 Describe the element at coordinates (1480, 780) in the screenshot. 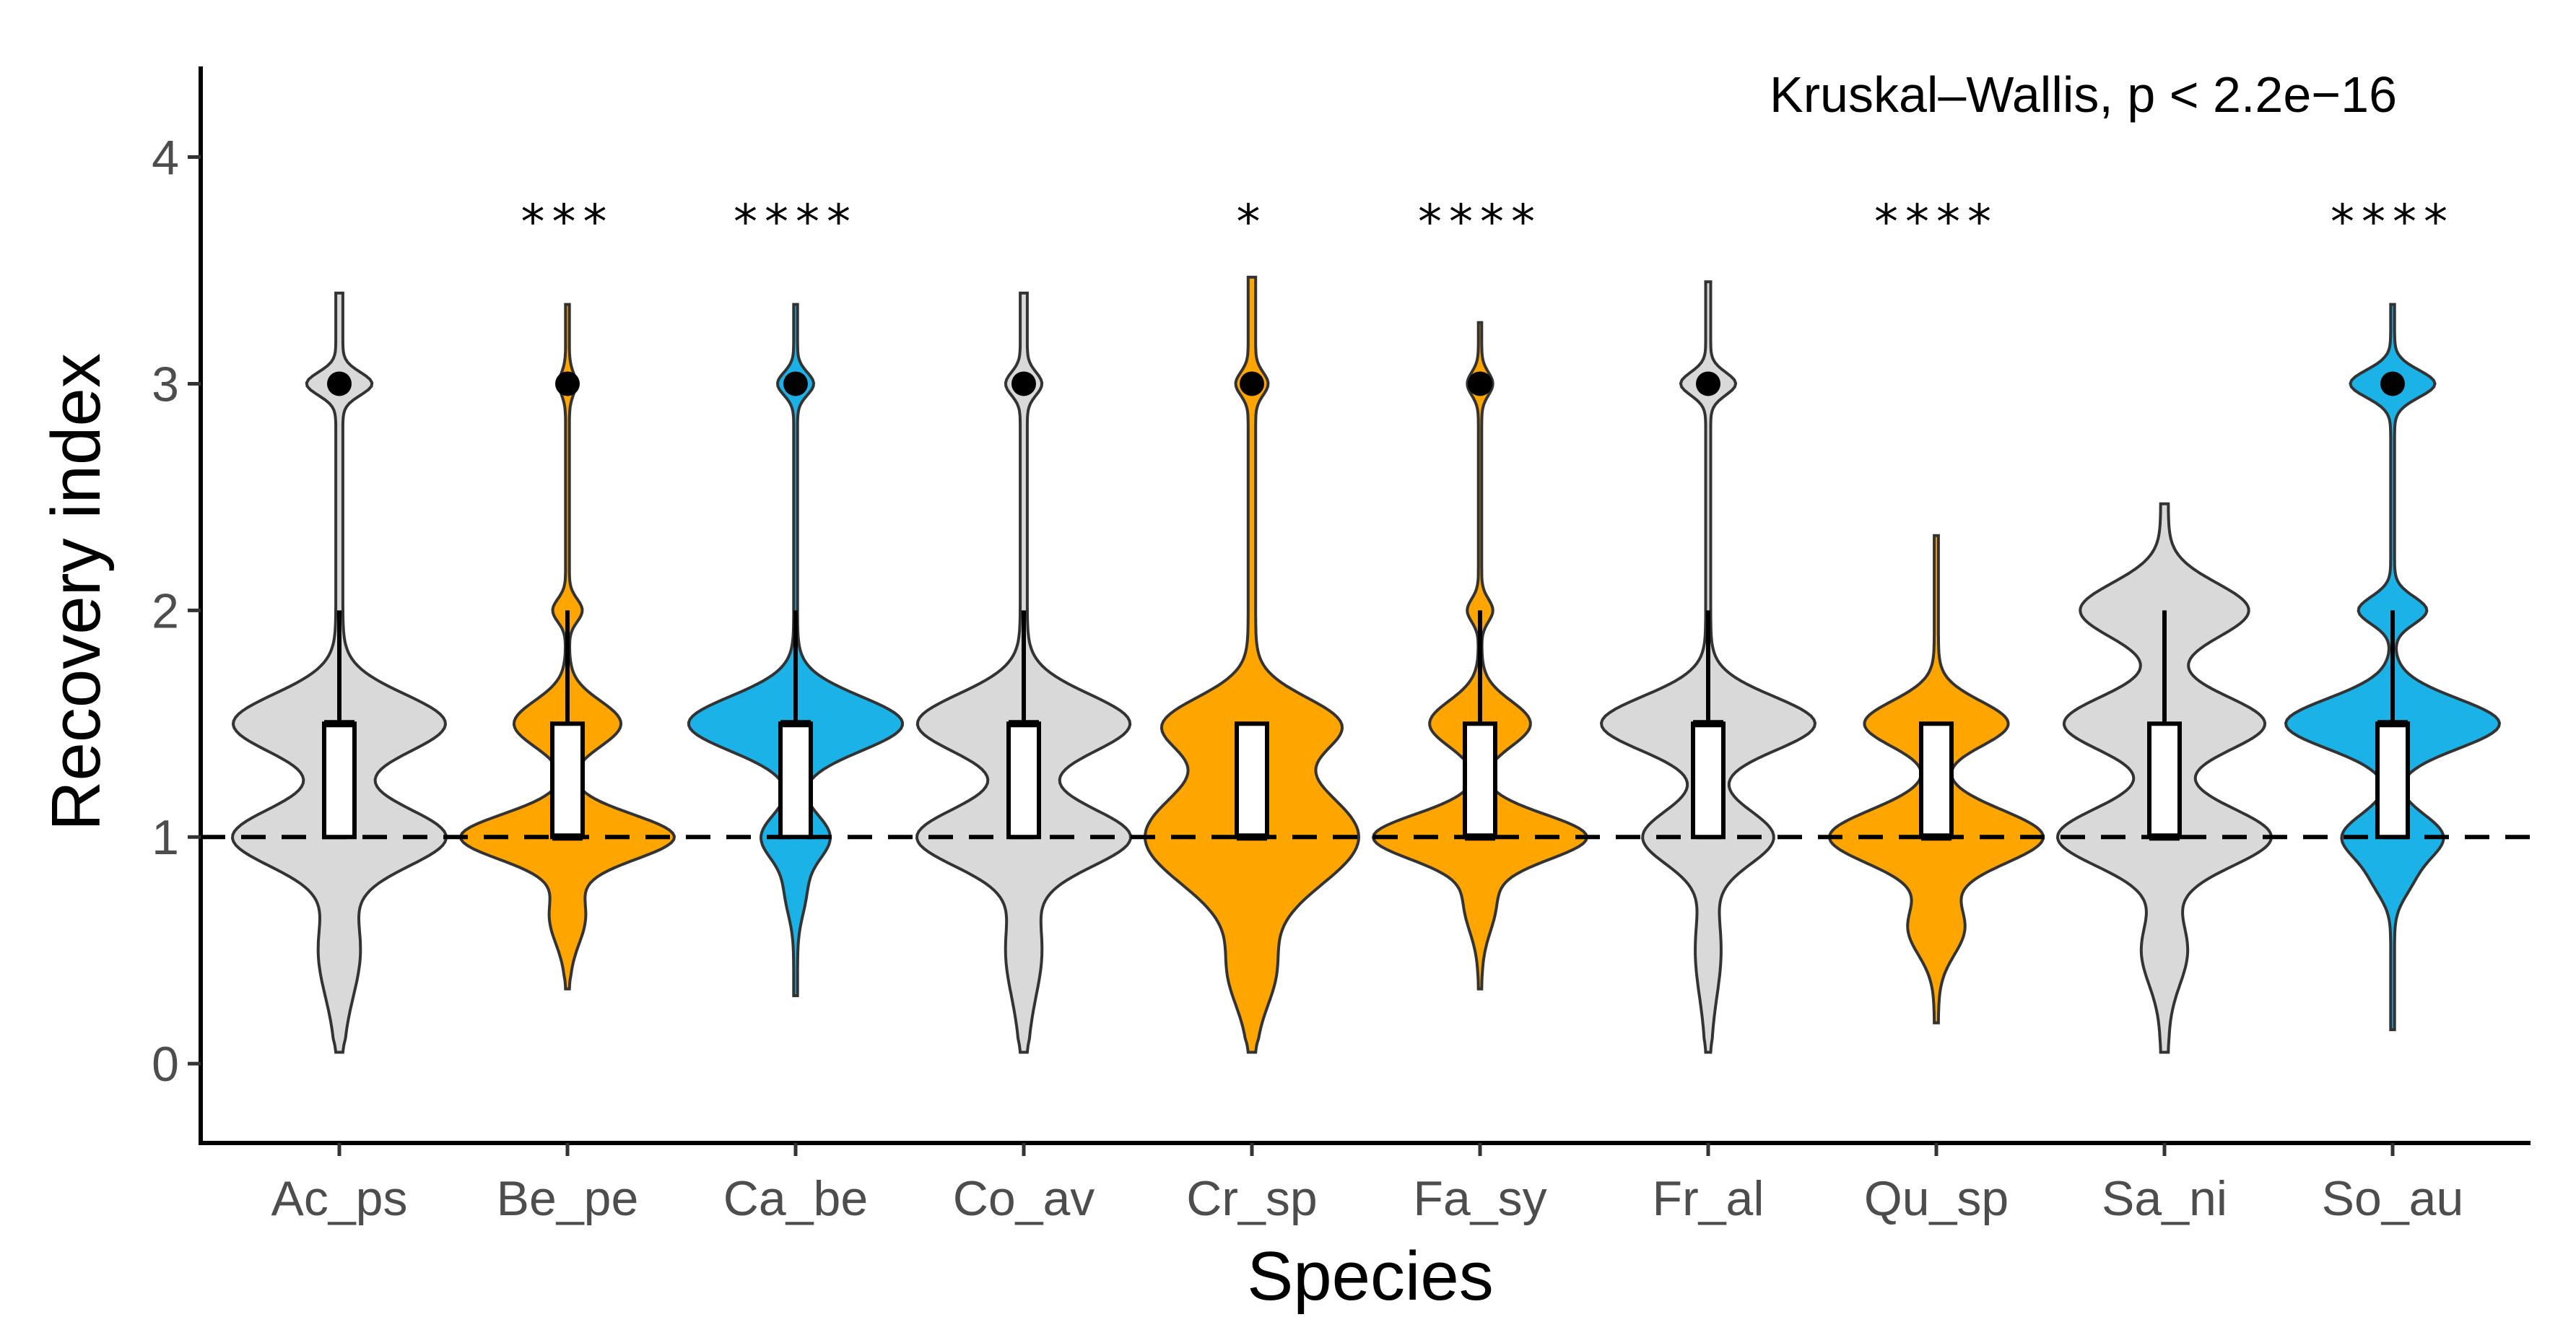

I see `box-fa-sy` at that location.